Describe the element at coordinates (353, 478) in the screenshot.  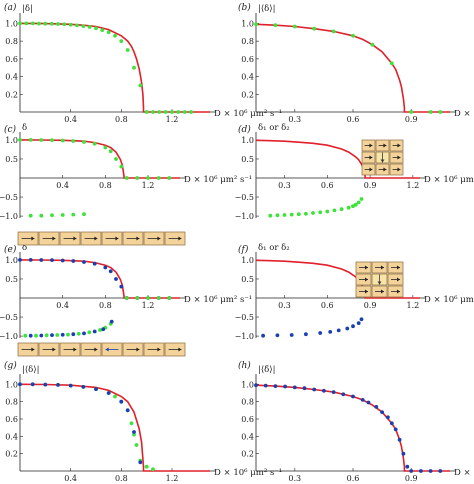
I see `x-tick-label: 0.6` at that location.